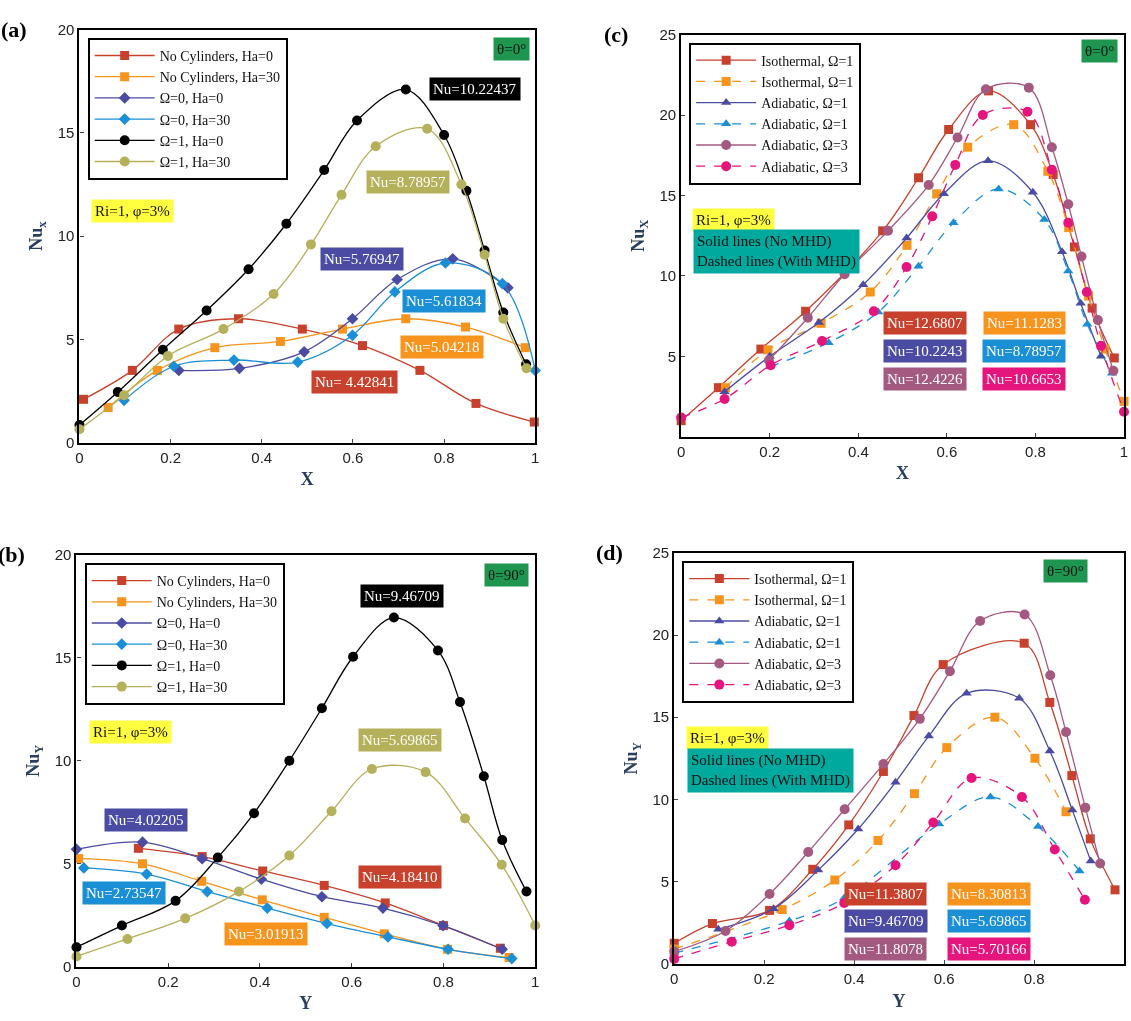 Image resolution: width=1131 pixels, height=1021 pixels. What do you see at coordinates (1024, 323) in the screenshot?
I see `annotation: Nu=11.1283` at bounding box center [1024, 323].